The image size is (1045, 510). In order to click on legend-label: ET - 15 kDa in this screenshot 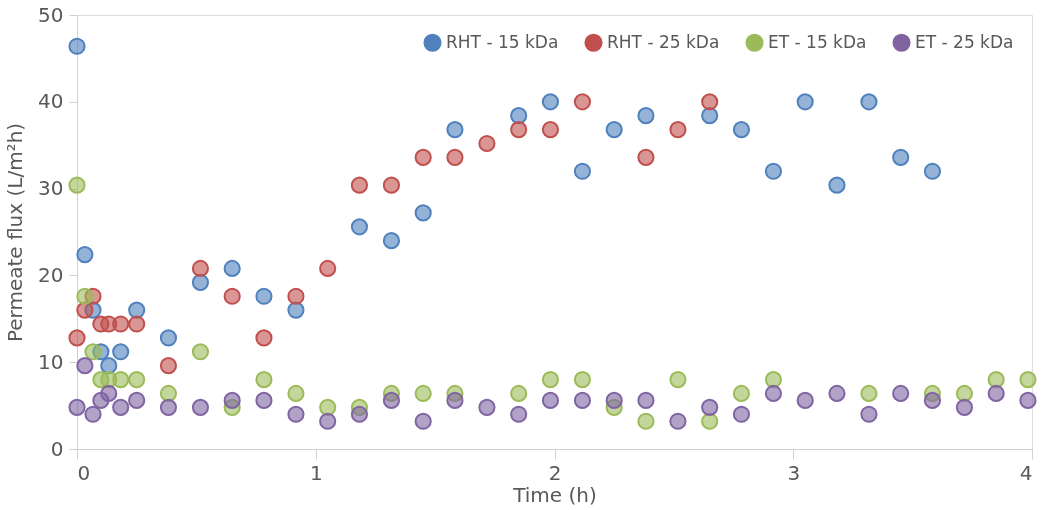, I will do `click(817, 41)`.